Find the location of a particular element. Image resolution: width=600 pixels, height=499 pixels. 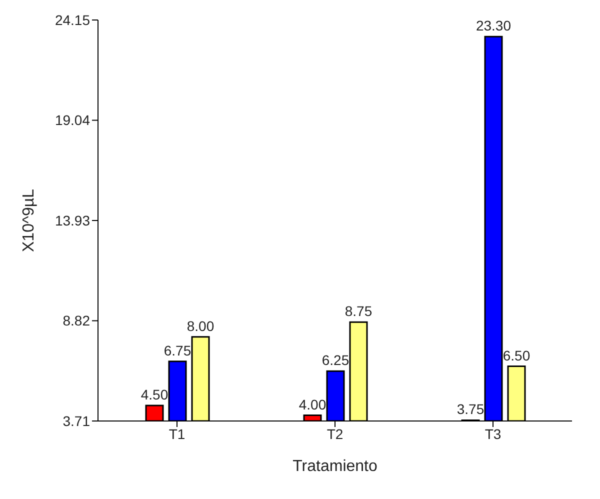

y-tick-label: 24.15 is located at coordinates (72, 20).